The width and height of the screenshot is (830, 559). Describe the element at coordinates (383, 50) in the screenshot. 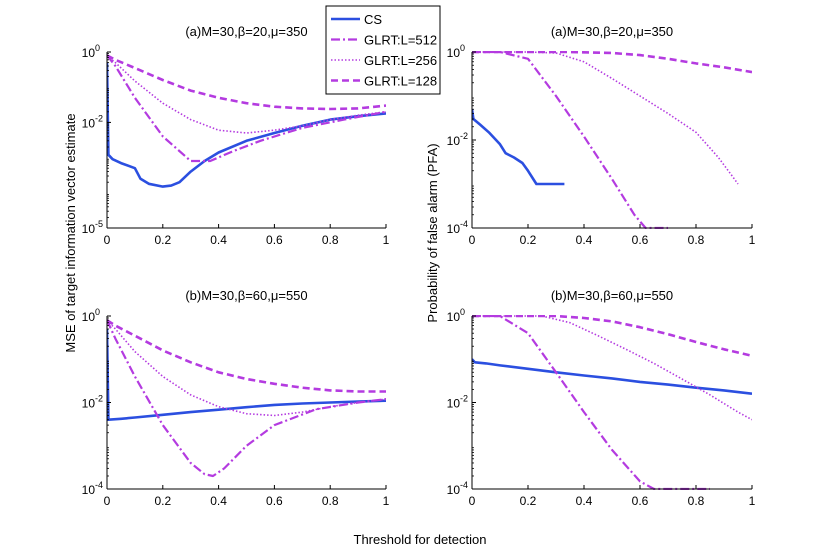

I see `legend: CS GLRT:L=512 GLRT:L=256 GLRT:L=128` at that location.